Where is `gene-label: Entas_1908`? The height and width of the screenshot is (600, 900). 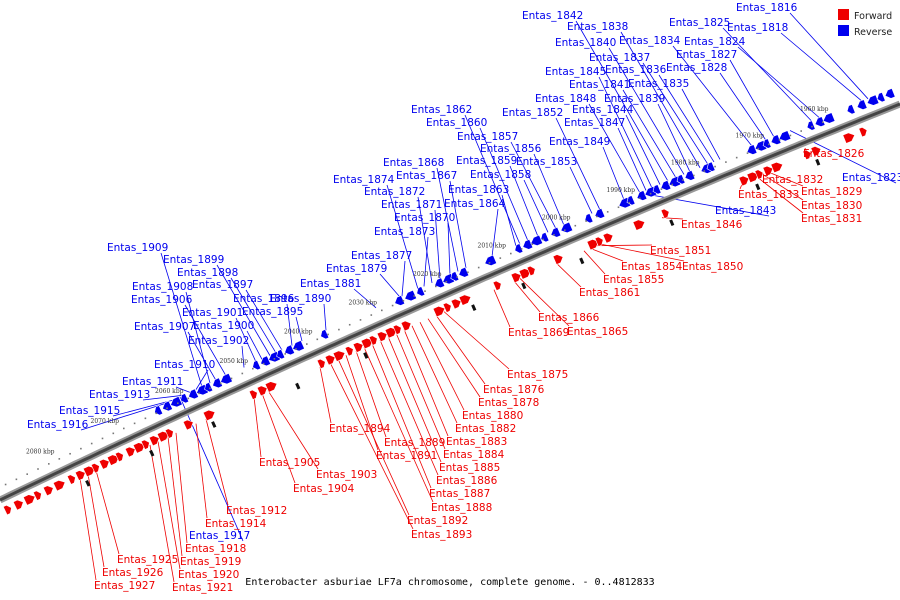 gene-label: Entas_1908 is located at coordinates (162, 287).